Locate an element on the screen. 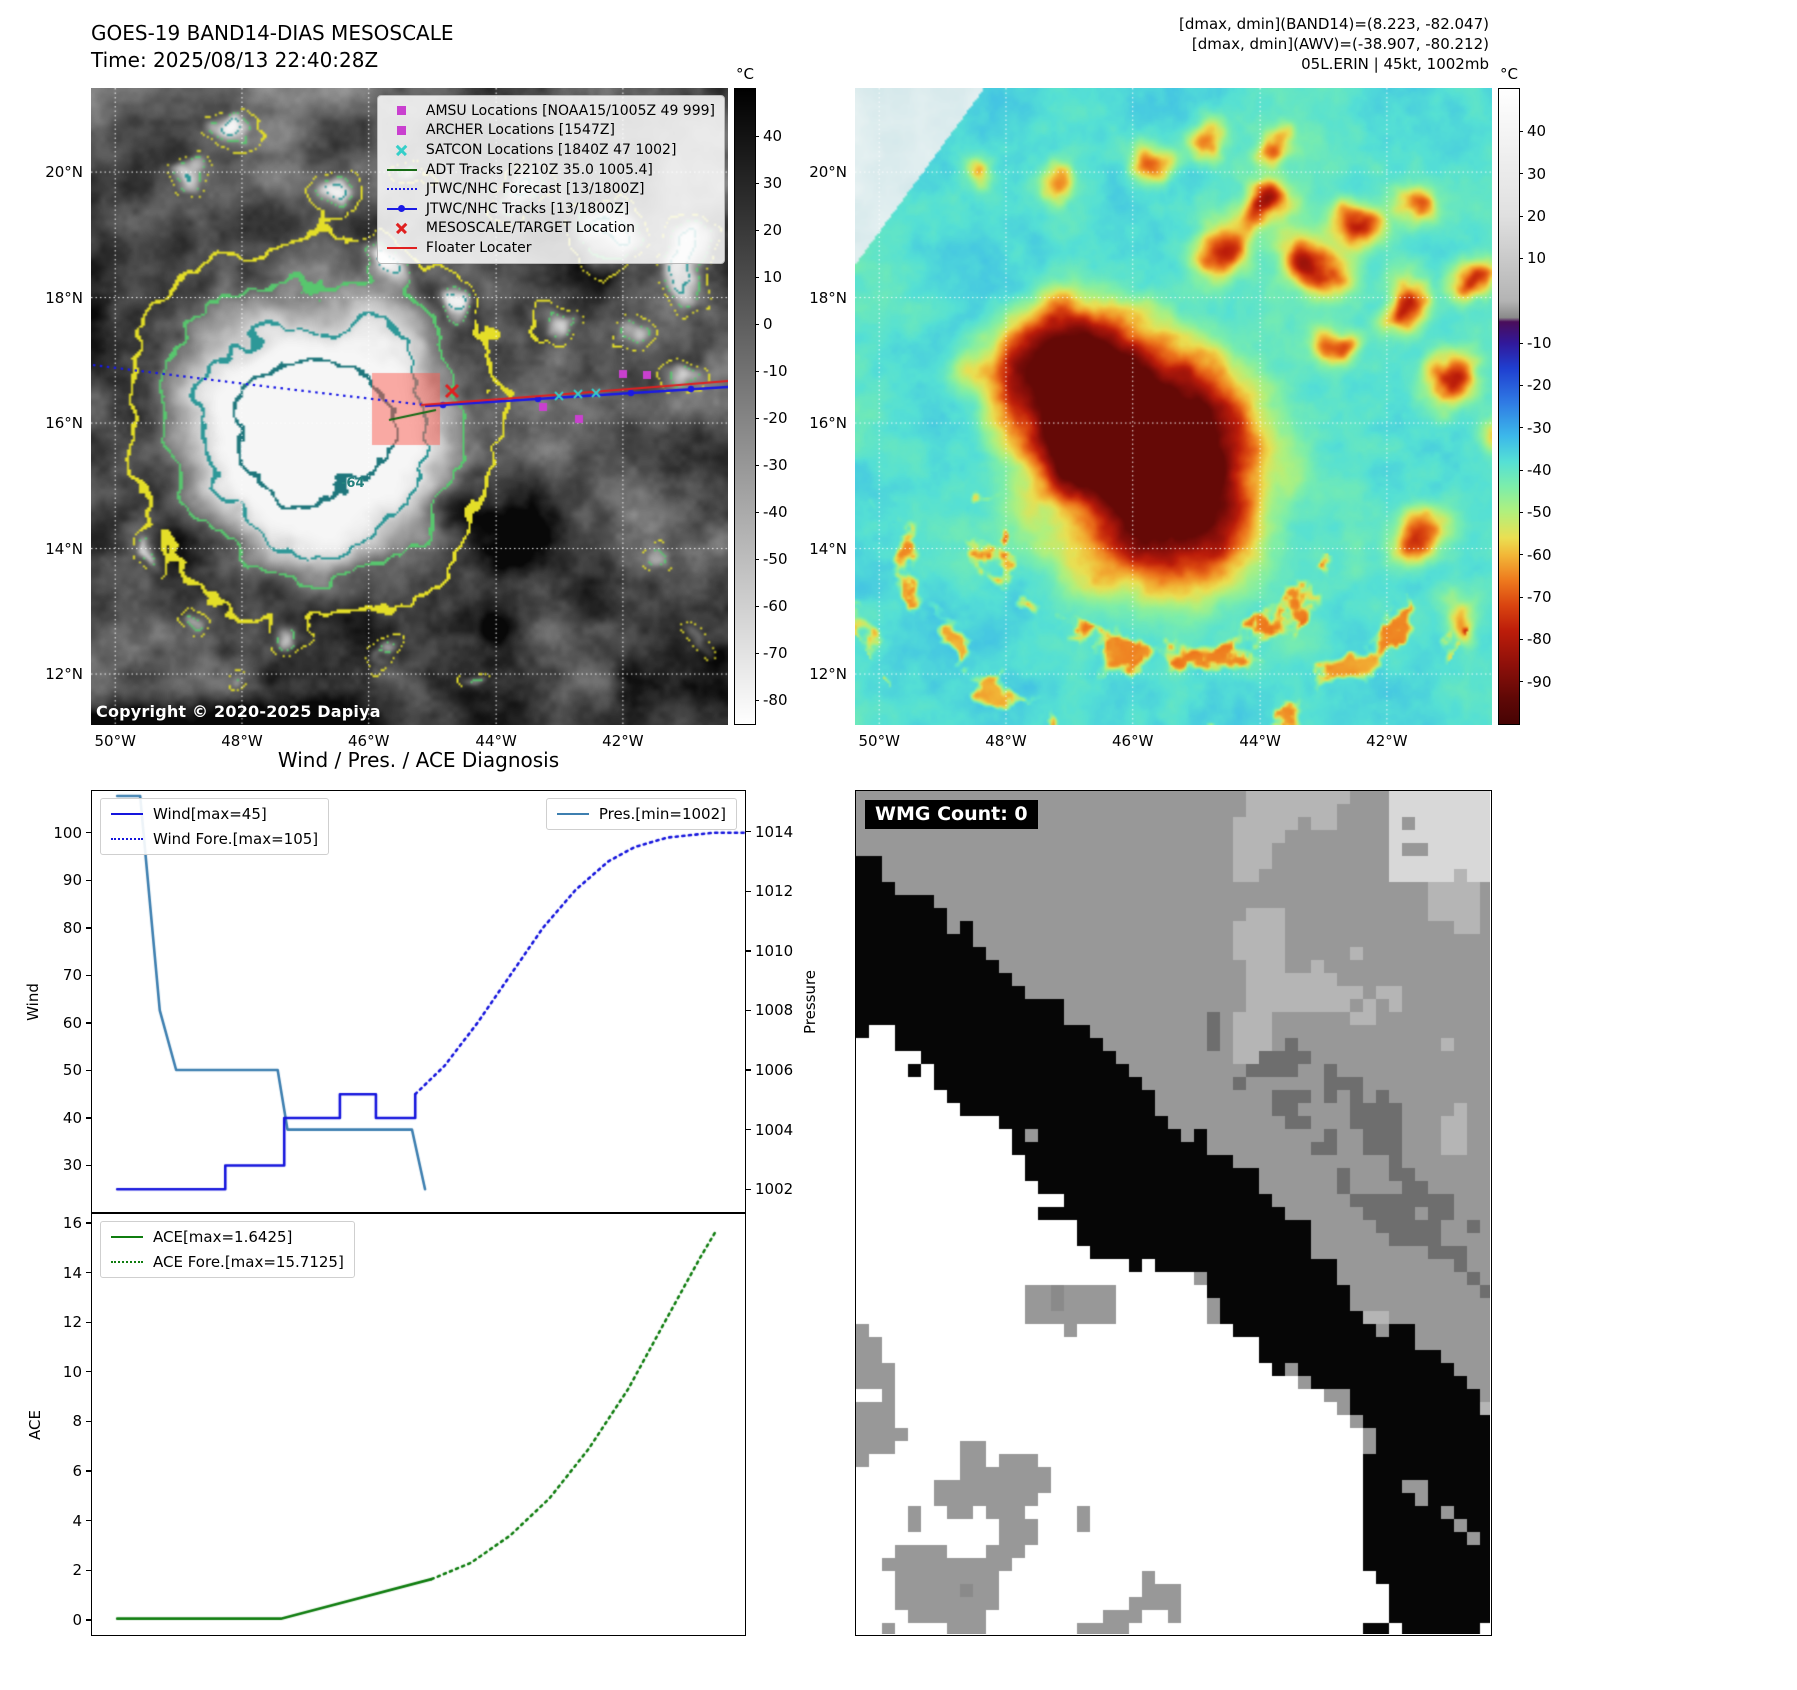 The image size is (1797, 1690). enhanced-ir-map: 20°N 18°N 16°N 14°N 12°N 50°W 48°W 46°W 44°W 42°W is located at coordinates (1150, 419).